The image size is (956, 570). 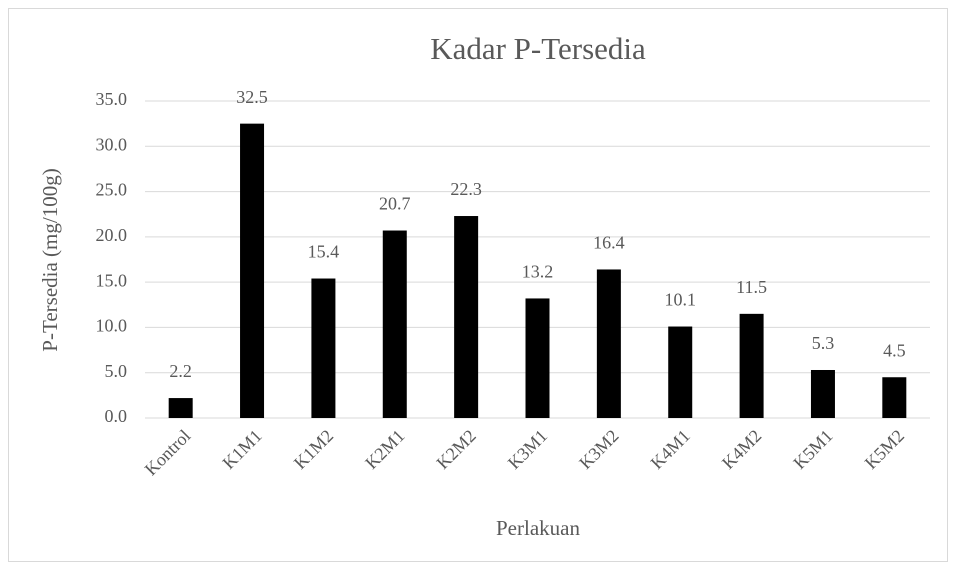 What do you see at coordinates (252, 97) in the screenshot?
I see `data-label: 32.5` at bounding box center [252, 97].